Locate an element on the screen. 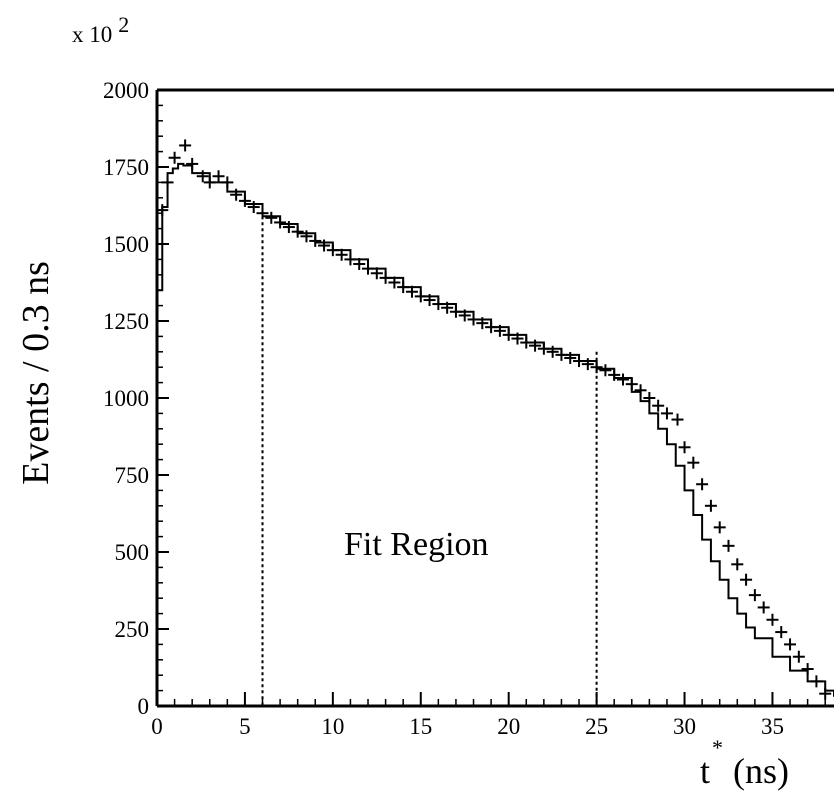  y-tick-label: 0 is located at coordinates (144, 706).